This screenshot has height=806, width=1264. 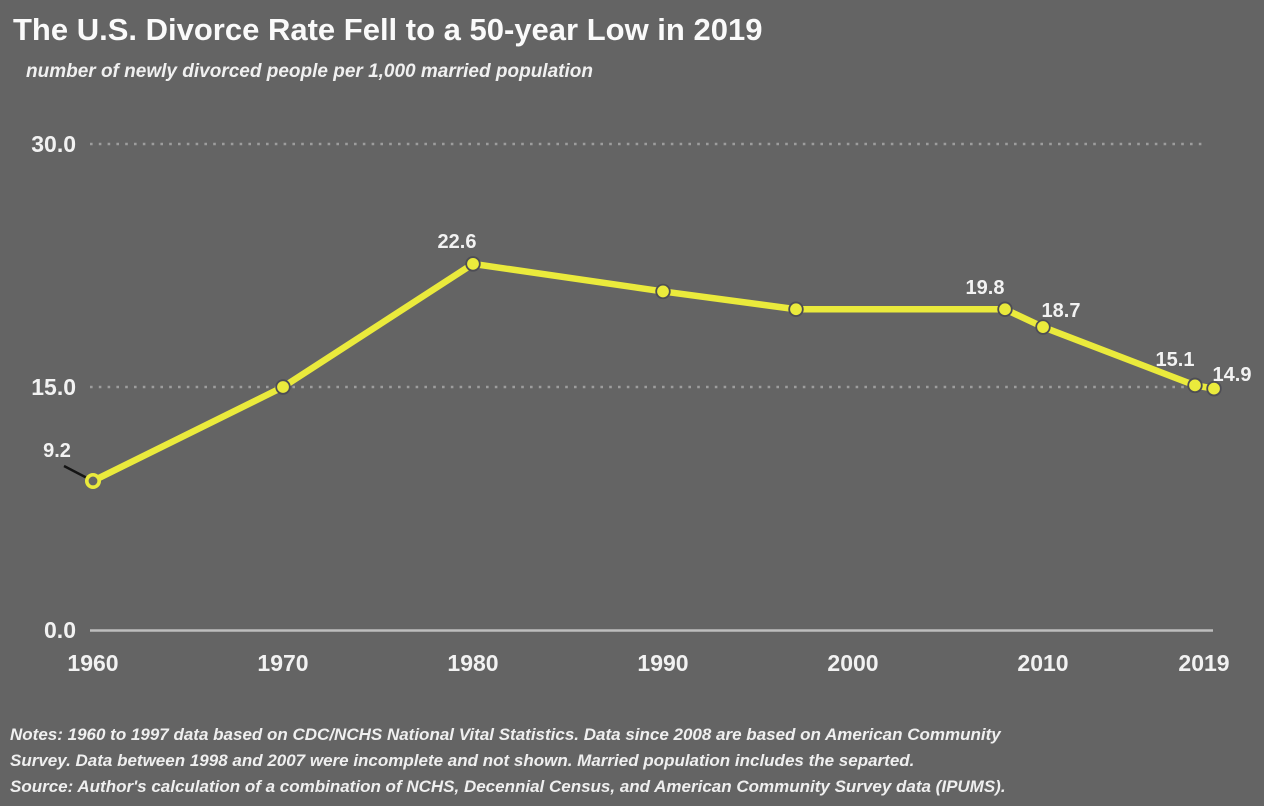 I want to click on x-tick-label-2000: 2000, so click(x=852, y=663).